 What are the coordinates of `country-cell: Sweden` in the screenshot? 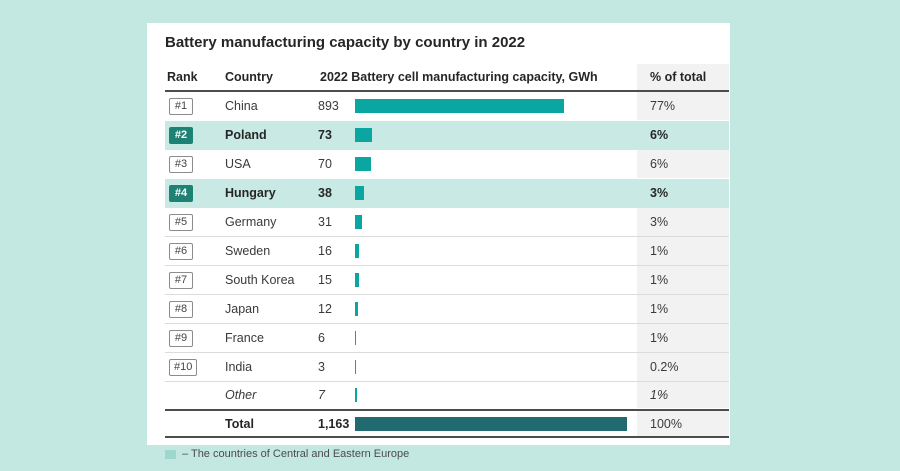 It's located at (248, 251).